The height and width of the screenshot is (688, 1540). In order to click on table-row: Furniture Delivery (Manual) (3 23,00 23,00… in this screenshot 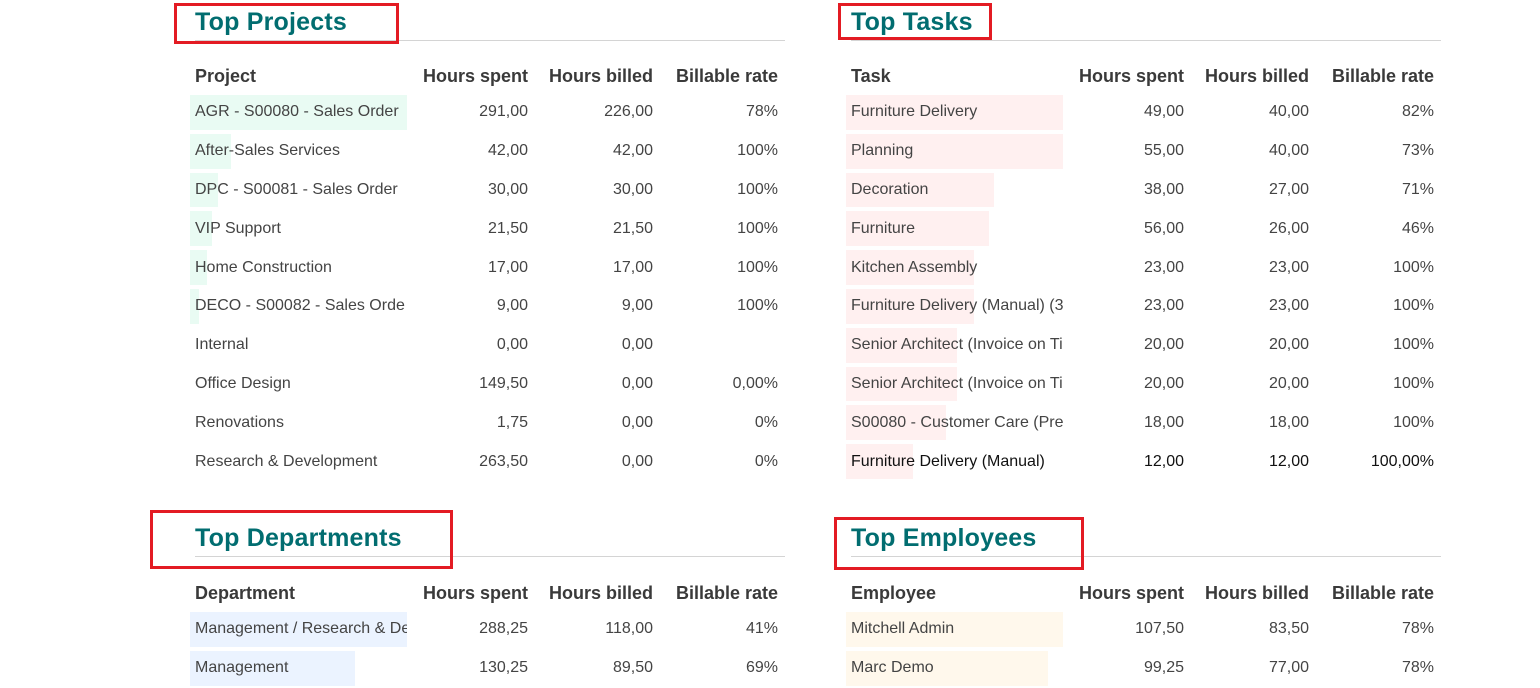, I will do `click(1142, 306)`.